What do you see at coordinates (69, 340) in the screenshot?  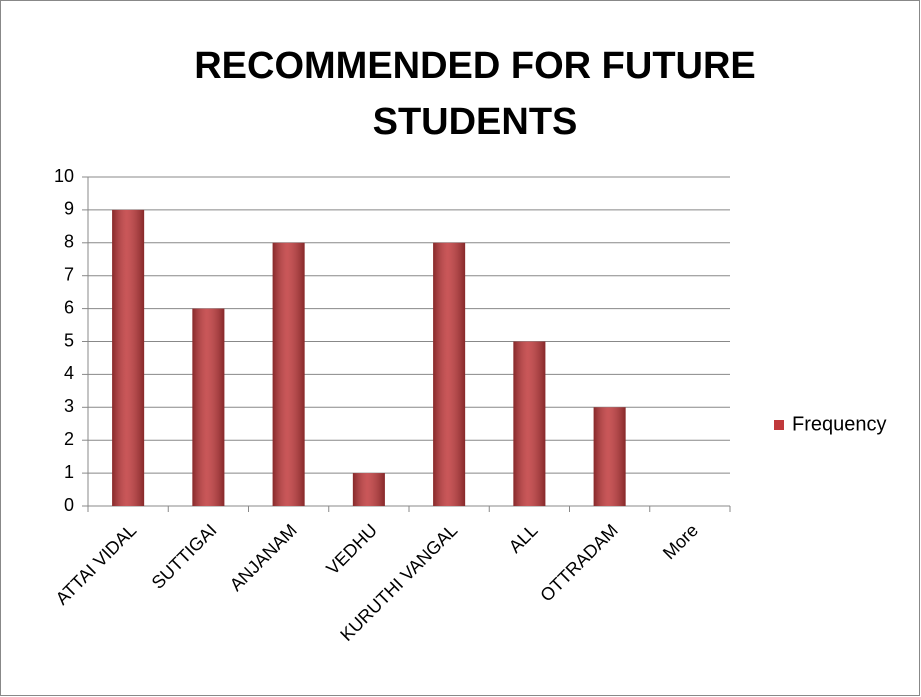 I see `y-tick-label: 5` at bounding box center [69, 340].